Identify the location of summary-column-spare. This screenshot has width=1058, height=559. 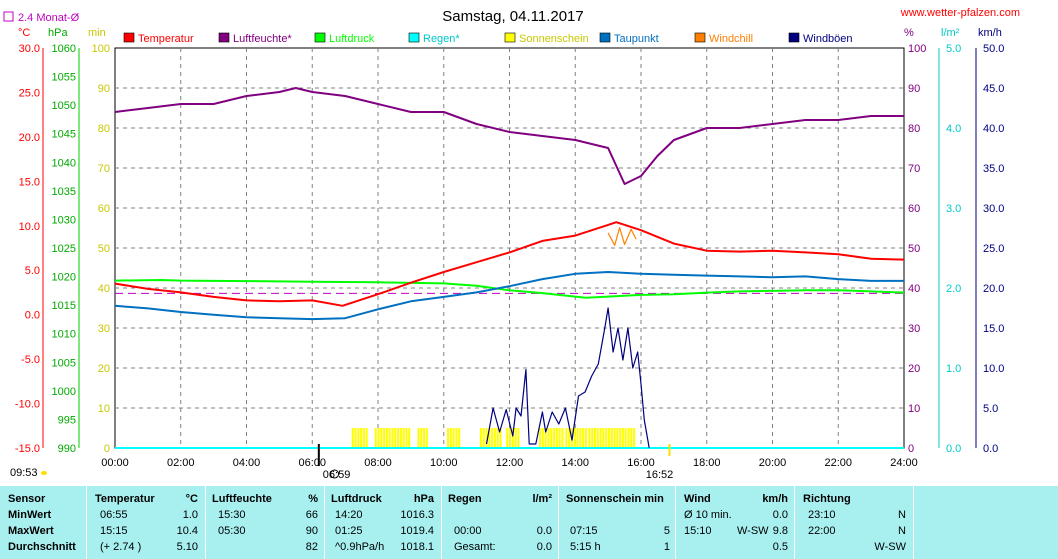
(986, 522).